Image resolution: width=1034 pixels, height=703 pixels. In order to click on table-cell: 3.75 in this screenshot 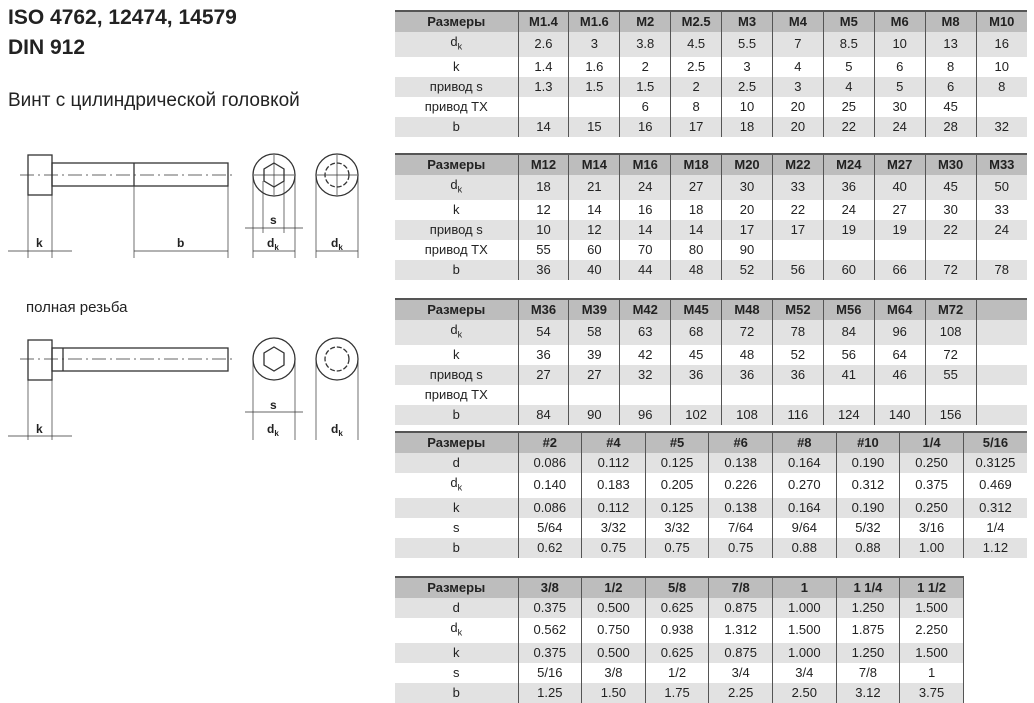, I will do `click(931, 692)`.